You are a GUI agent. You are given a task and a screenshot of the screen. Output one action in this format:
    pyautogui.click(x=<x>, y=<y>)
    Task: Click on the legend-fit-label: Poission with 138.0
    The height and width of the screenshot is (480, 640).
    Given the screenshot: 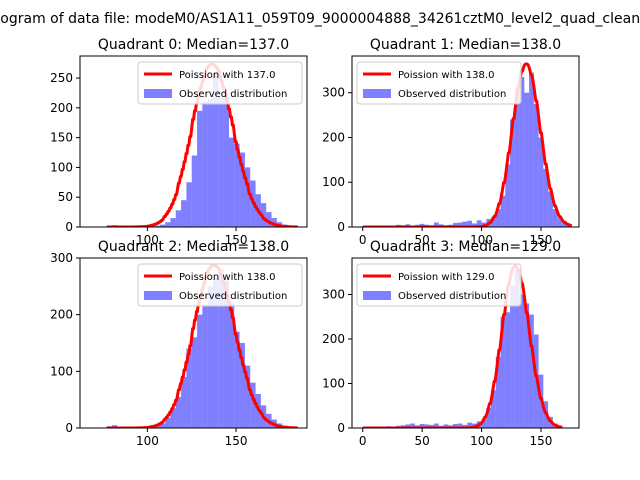 What is the action you would take?
    pyautogui.click(x=227, y=277)
    